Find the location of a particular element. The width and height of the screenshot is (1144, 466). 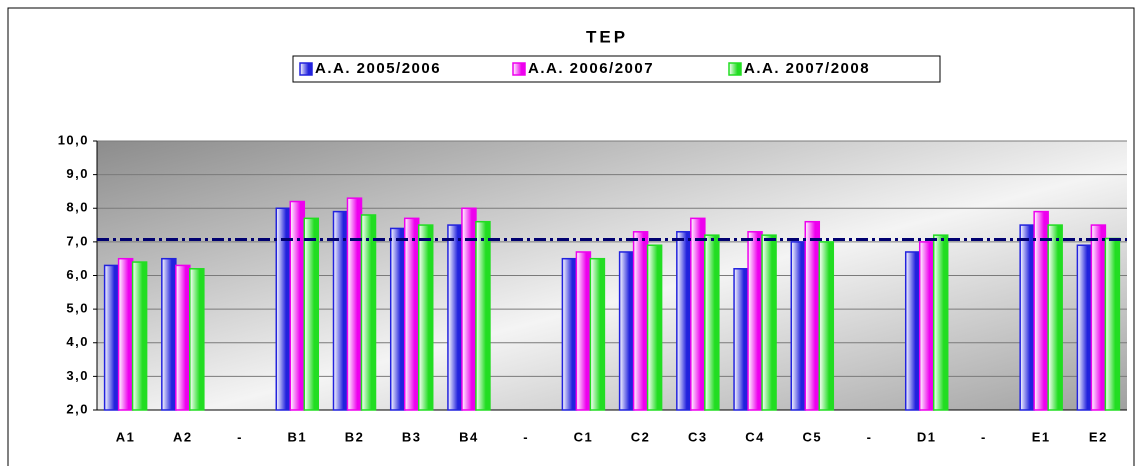

x-tick-label: A1 is located at coordinates (126, 436).